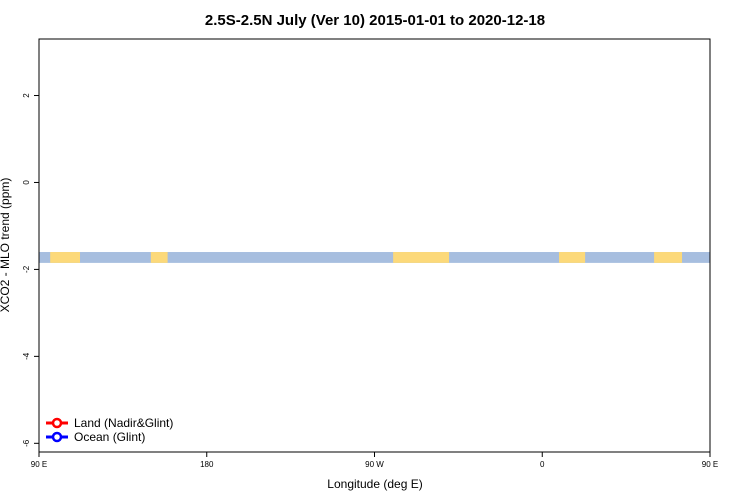  Describe the element at coordinates (26, 182) in the screenshot. I see `y-tick-label-1: 0` at that location.